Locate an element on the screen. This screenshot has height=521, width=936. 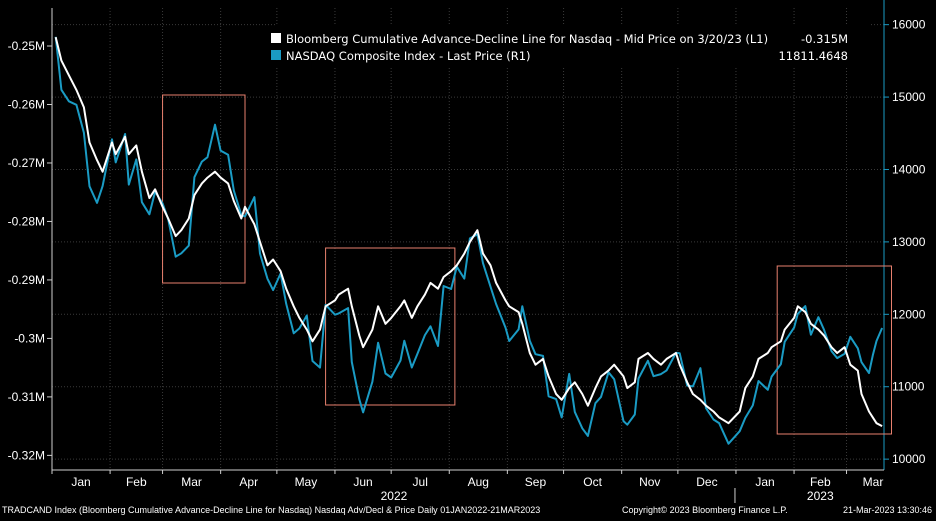
year-label: 2023 is located at coordinates (820, 496).